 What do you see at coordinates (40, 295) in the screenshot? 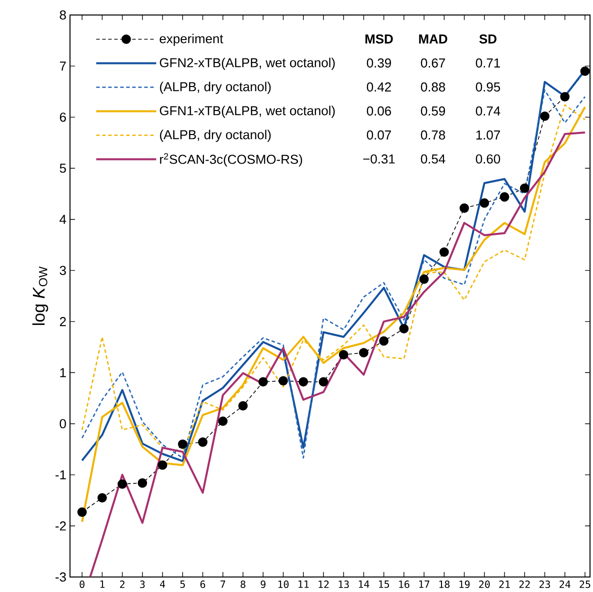
I see `y-axis-title: log K$_{OW}$` at bounding box center [40, 295].